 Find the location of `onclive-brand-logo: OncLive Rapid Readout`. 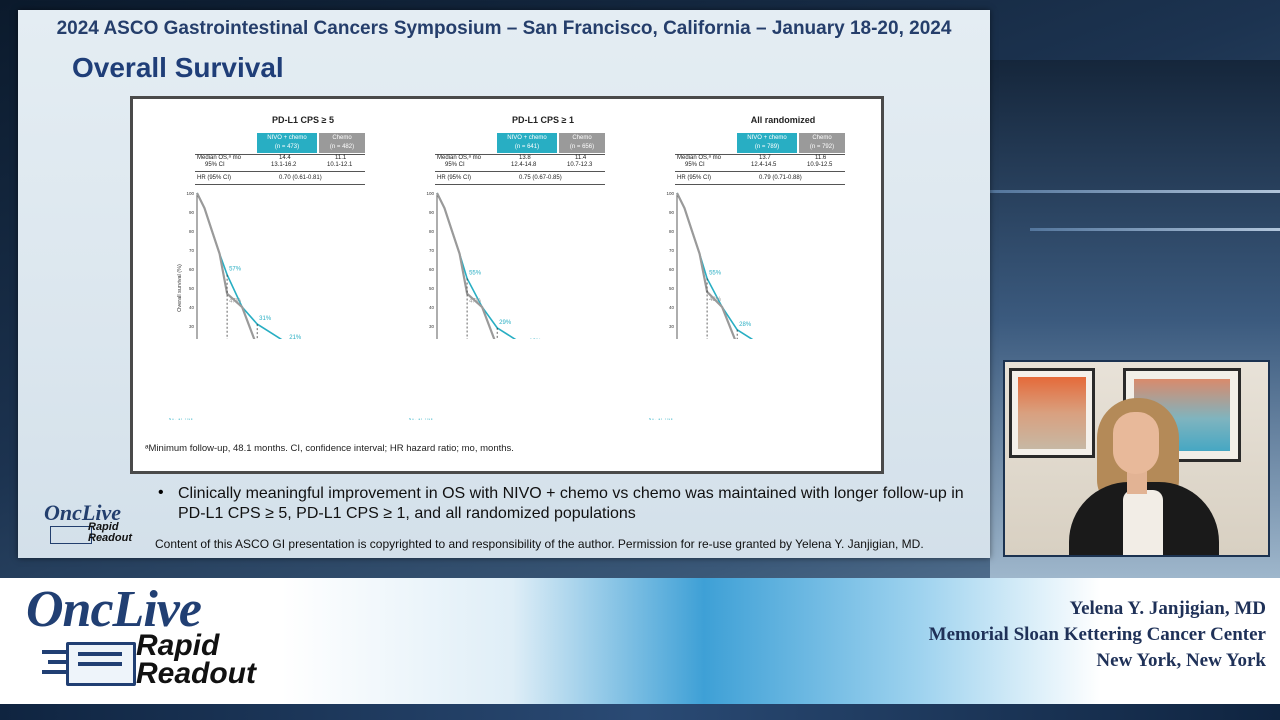

onclive-brand-logo: OncLive Rapid Readout is located at coordinates (162, 640).